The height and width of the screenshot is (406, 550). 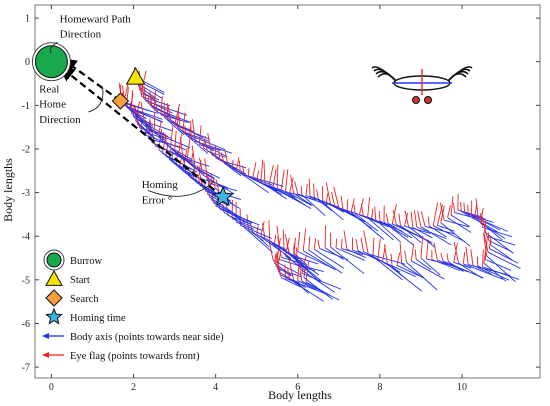 I want to click on y-tick-label: -3, so click(x=26, y=193).